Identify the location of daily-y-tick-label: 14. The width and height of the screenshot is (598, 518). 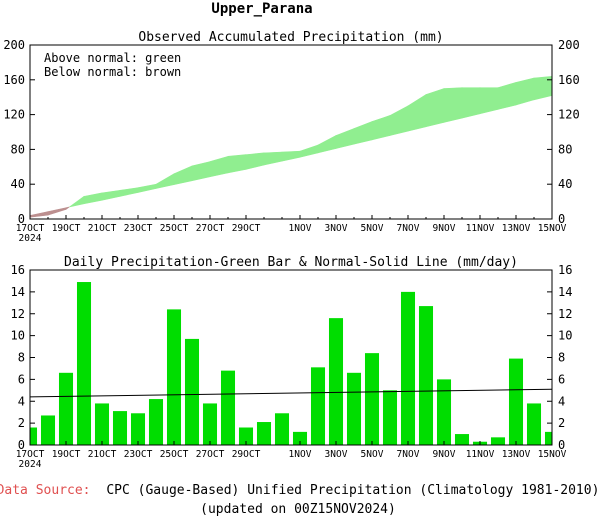
(18, 292).